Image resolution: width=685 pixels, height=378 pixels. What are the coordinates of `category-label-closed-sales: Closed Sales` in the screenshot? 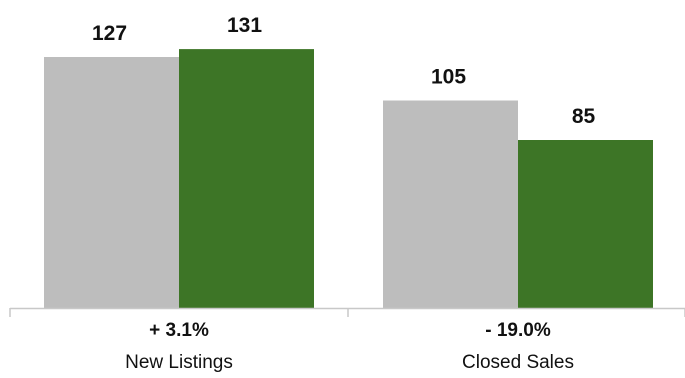 It's located at (518, 362).